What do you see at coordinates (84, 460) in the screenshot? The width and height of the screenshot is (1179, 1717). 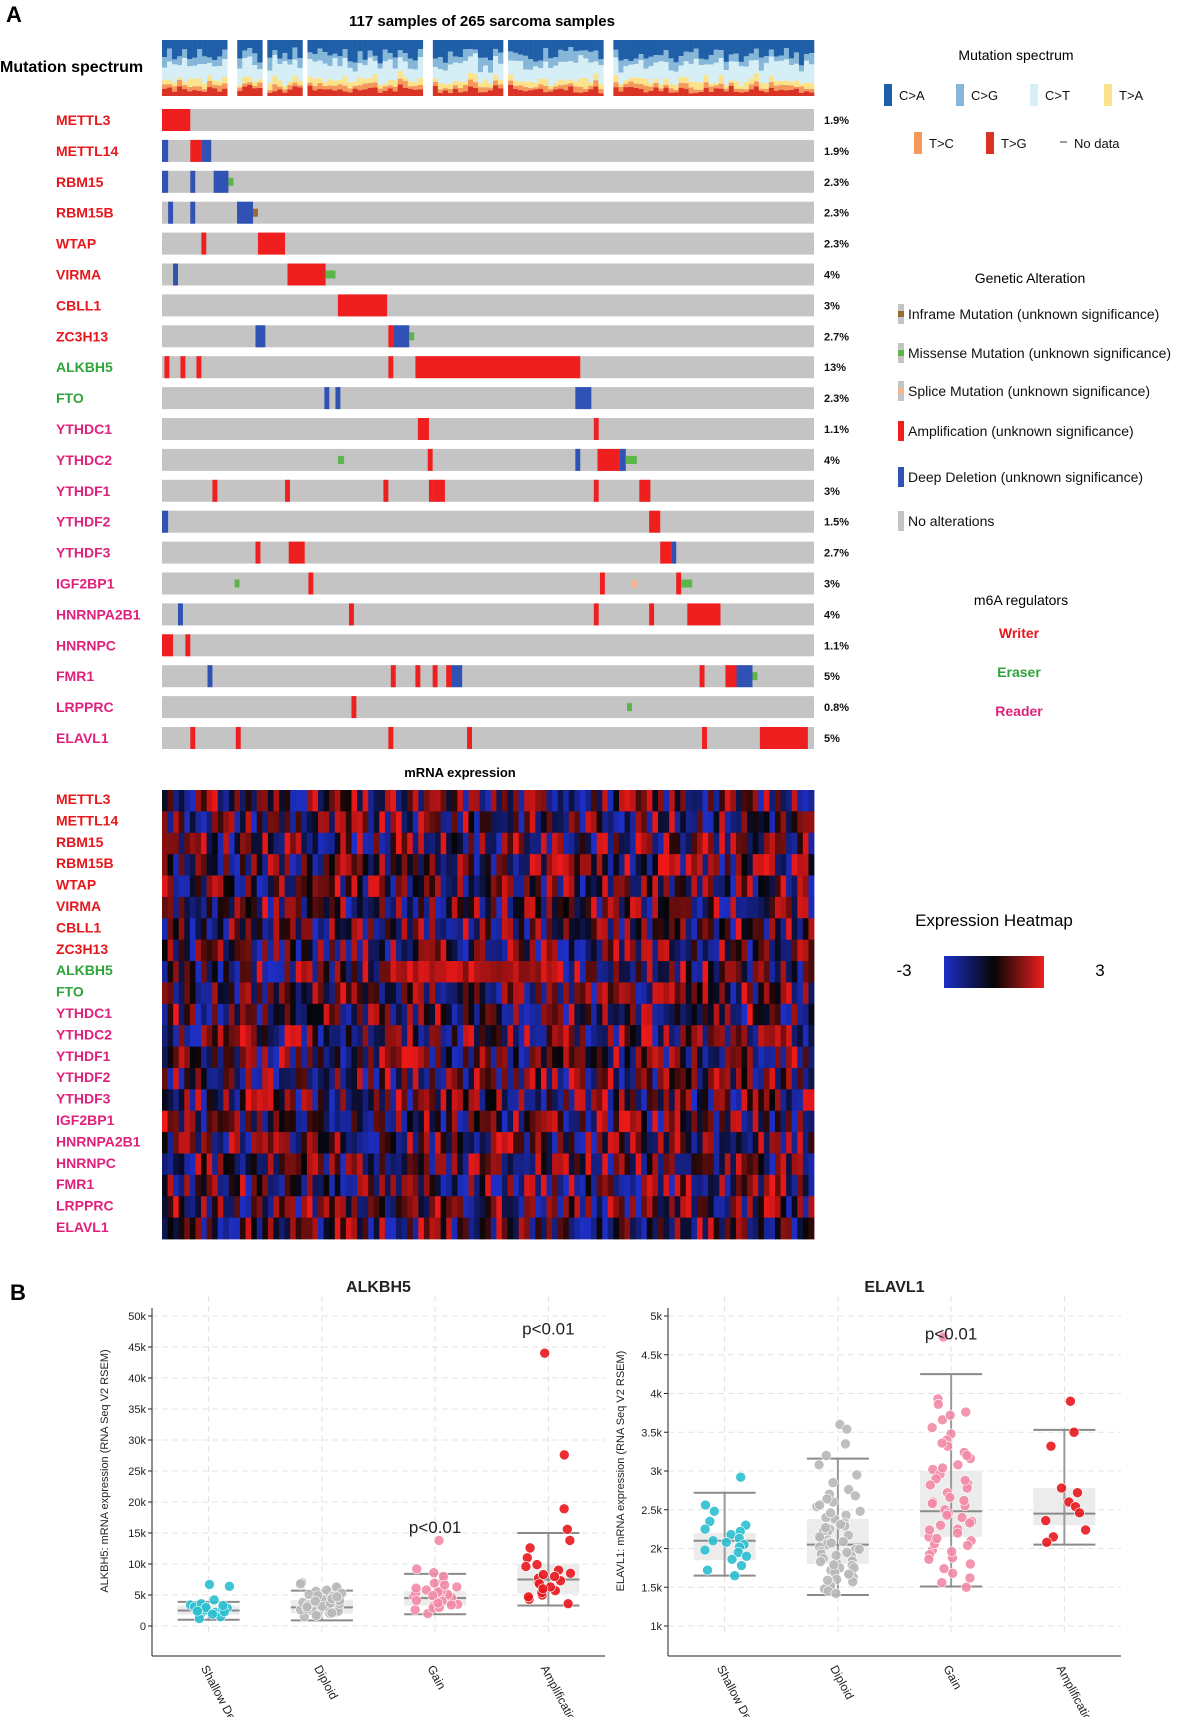 I see `gene-label: YTHDC2` at bounding box center [84, 460].